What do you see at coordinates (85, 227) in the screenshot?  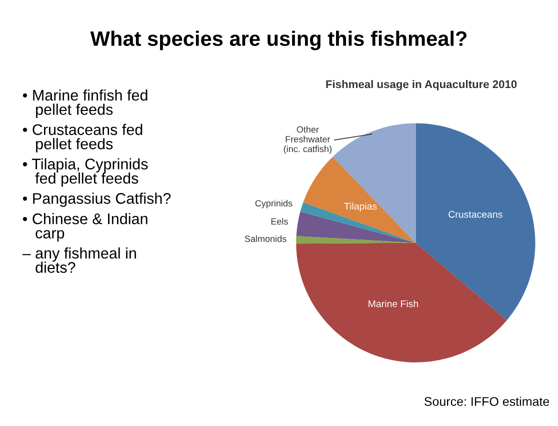 I see `text: • Chinese & Indian carp` at bounding box center [85, 227].